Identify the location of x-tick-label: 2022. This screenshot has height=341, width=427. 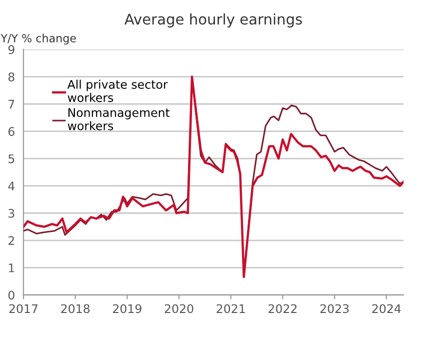
(282, 309).